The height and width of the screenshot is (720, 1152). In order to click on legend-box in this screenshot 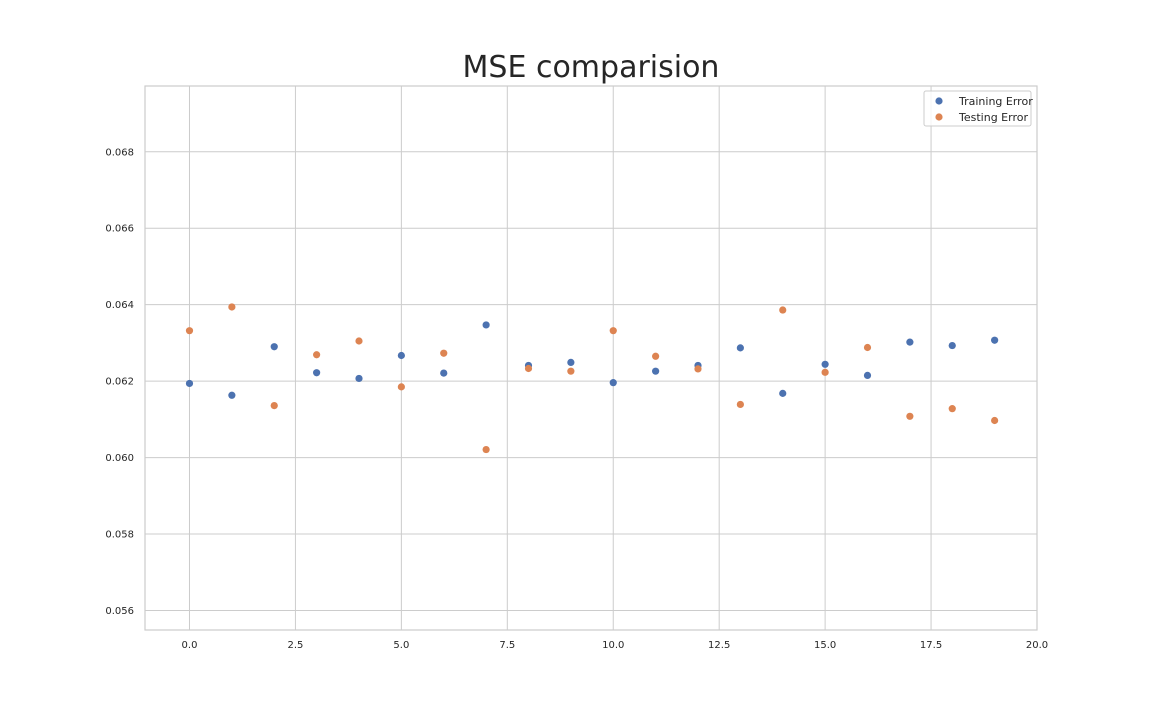, I will do `click(977, 108)`.